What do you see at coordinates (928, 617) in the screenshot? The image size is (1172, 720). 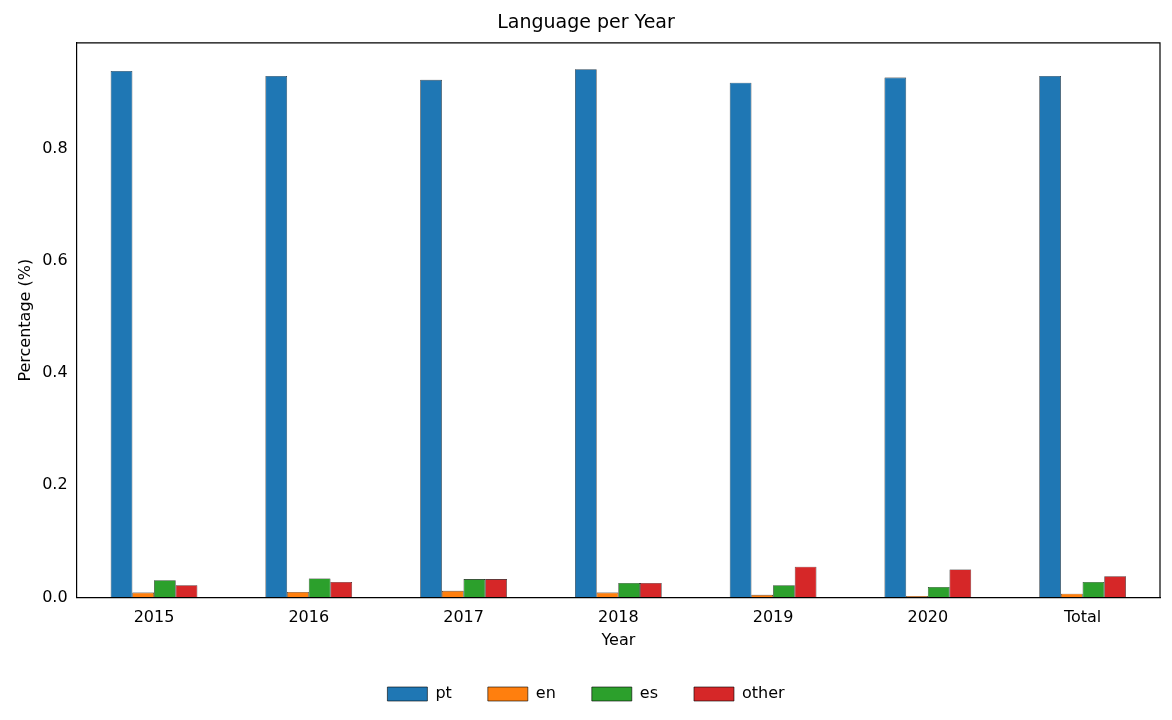 I see `x-tick-label: 2020` at bounding box center [928, 617].